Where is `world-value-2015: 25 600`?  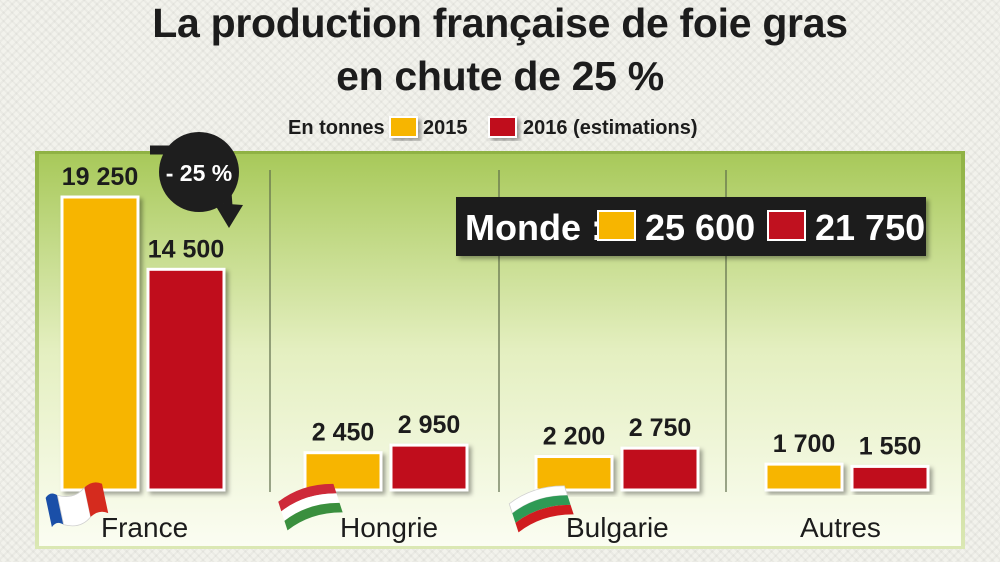
world-value-2015: 25 600 is located at coordinates (700, 227).